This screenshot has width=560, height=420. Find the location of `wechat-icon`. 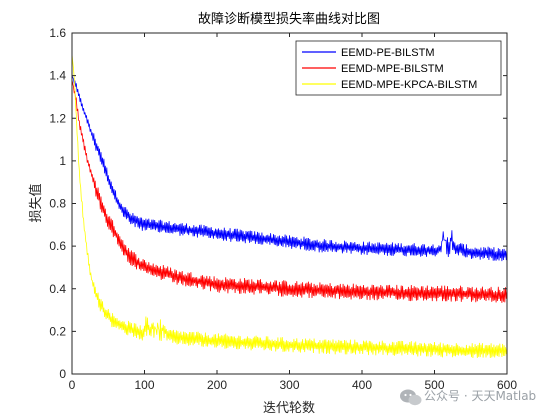

wechat-icon is located at coordinates (411, 397).